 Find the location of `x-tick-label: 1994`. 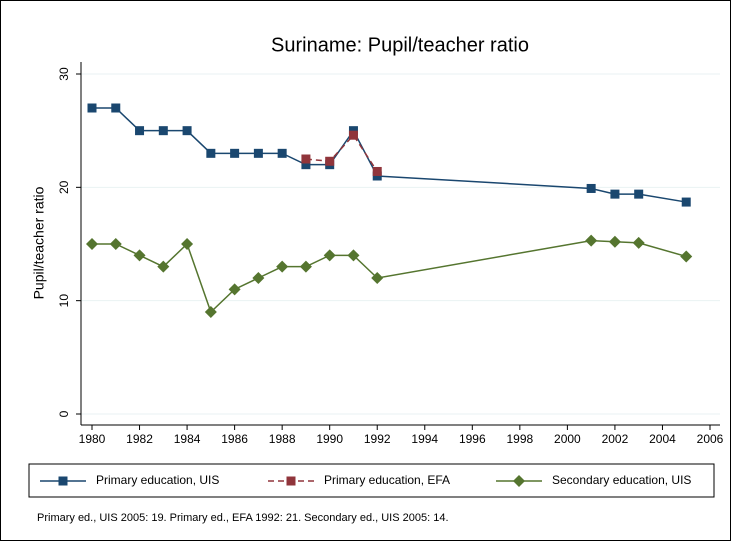

x-tick-label: 1994 is located at coordinates (424, 439).